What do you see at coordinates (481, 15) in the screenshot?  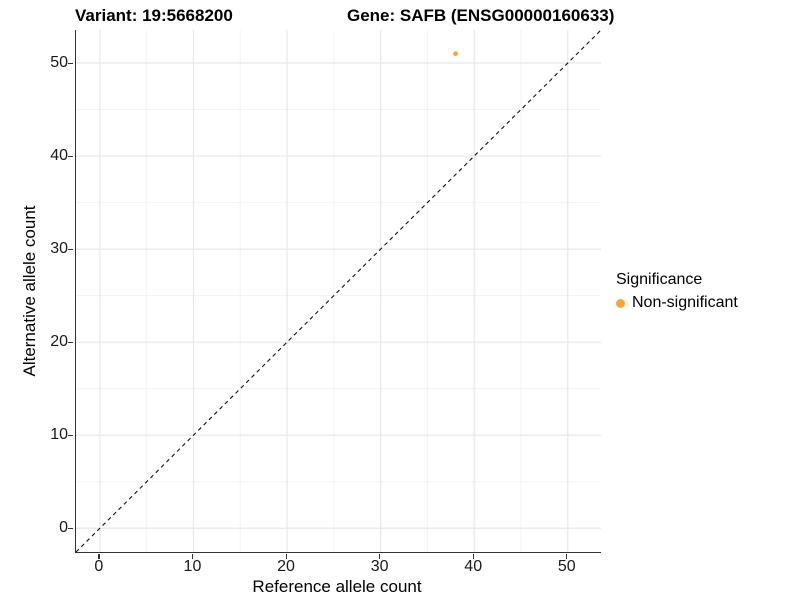 I see `gene-title: Gene: SAFB (ENSG00000160633)` at bounding box center [481, 15].